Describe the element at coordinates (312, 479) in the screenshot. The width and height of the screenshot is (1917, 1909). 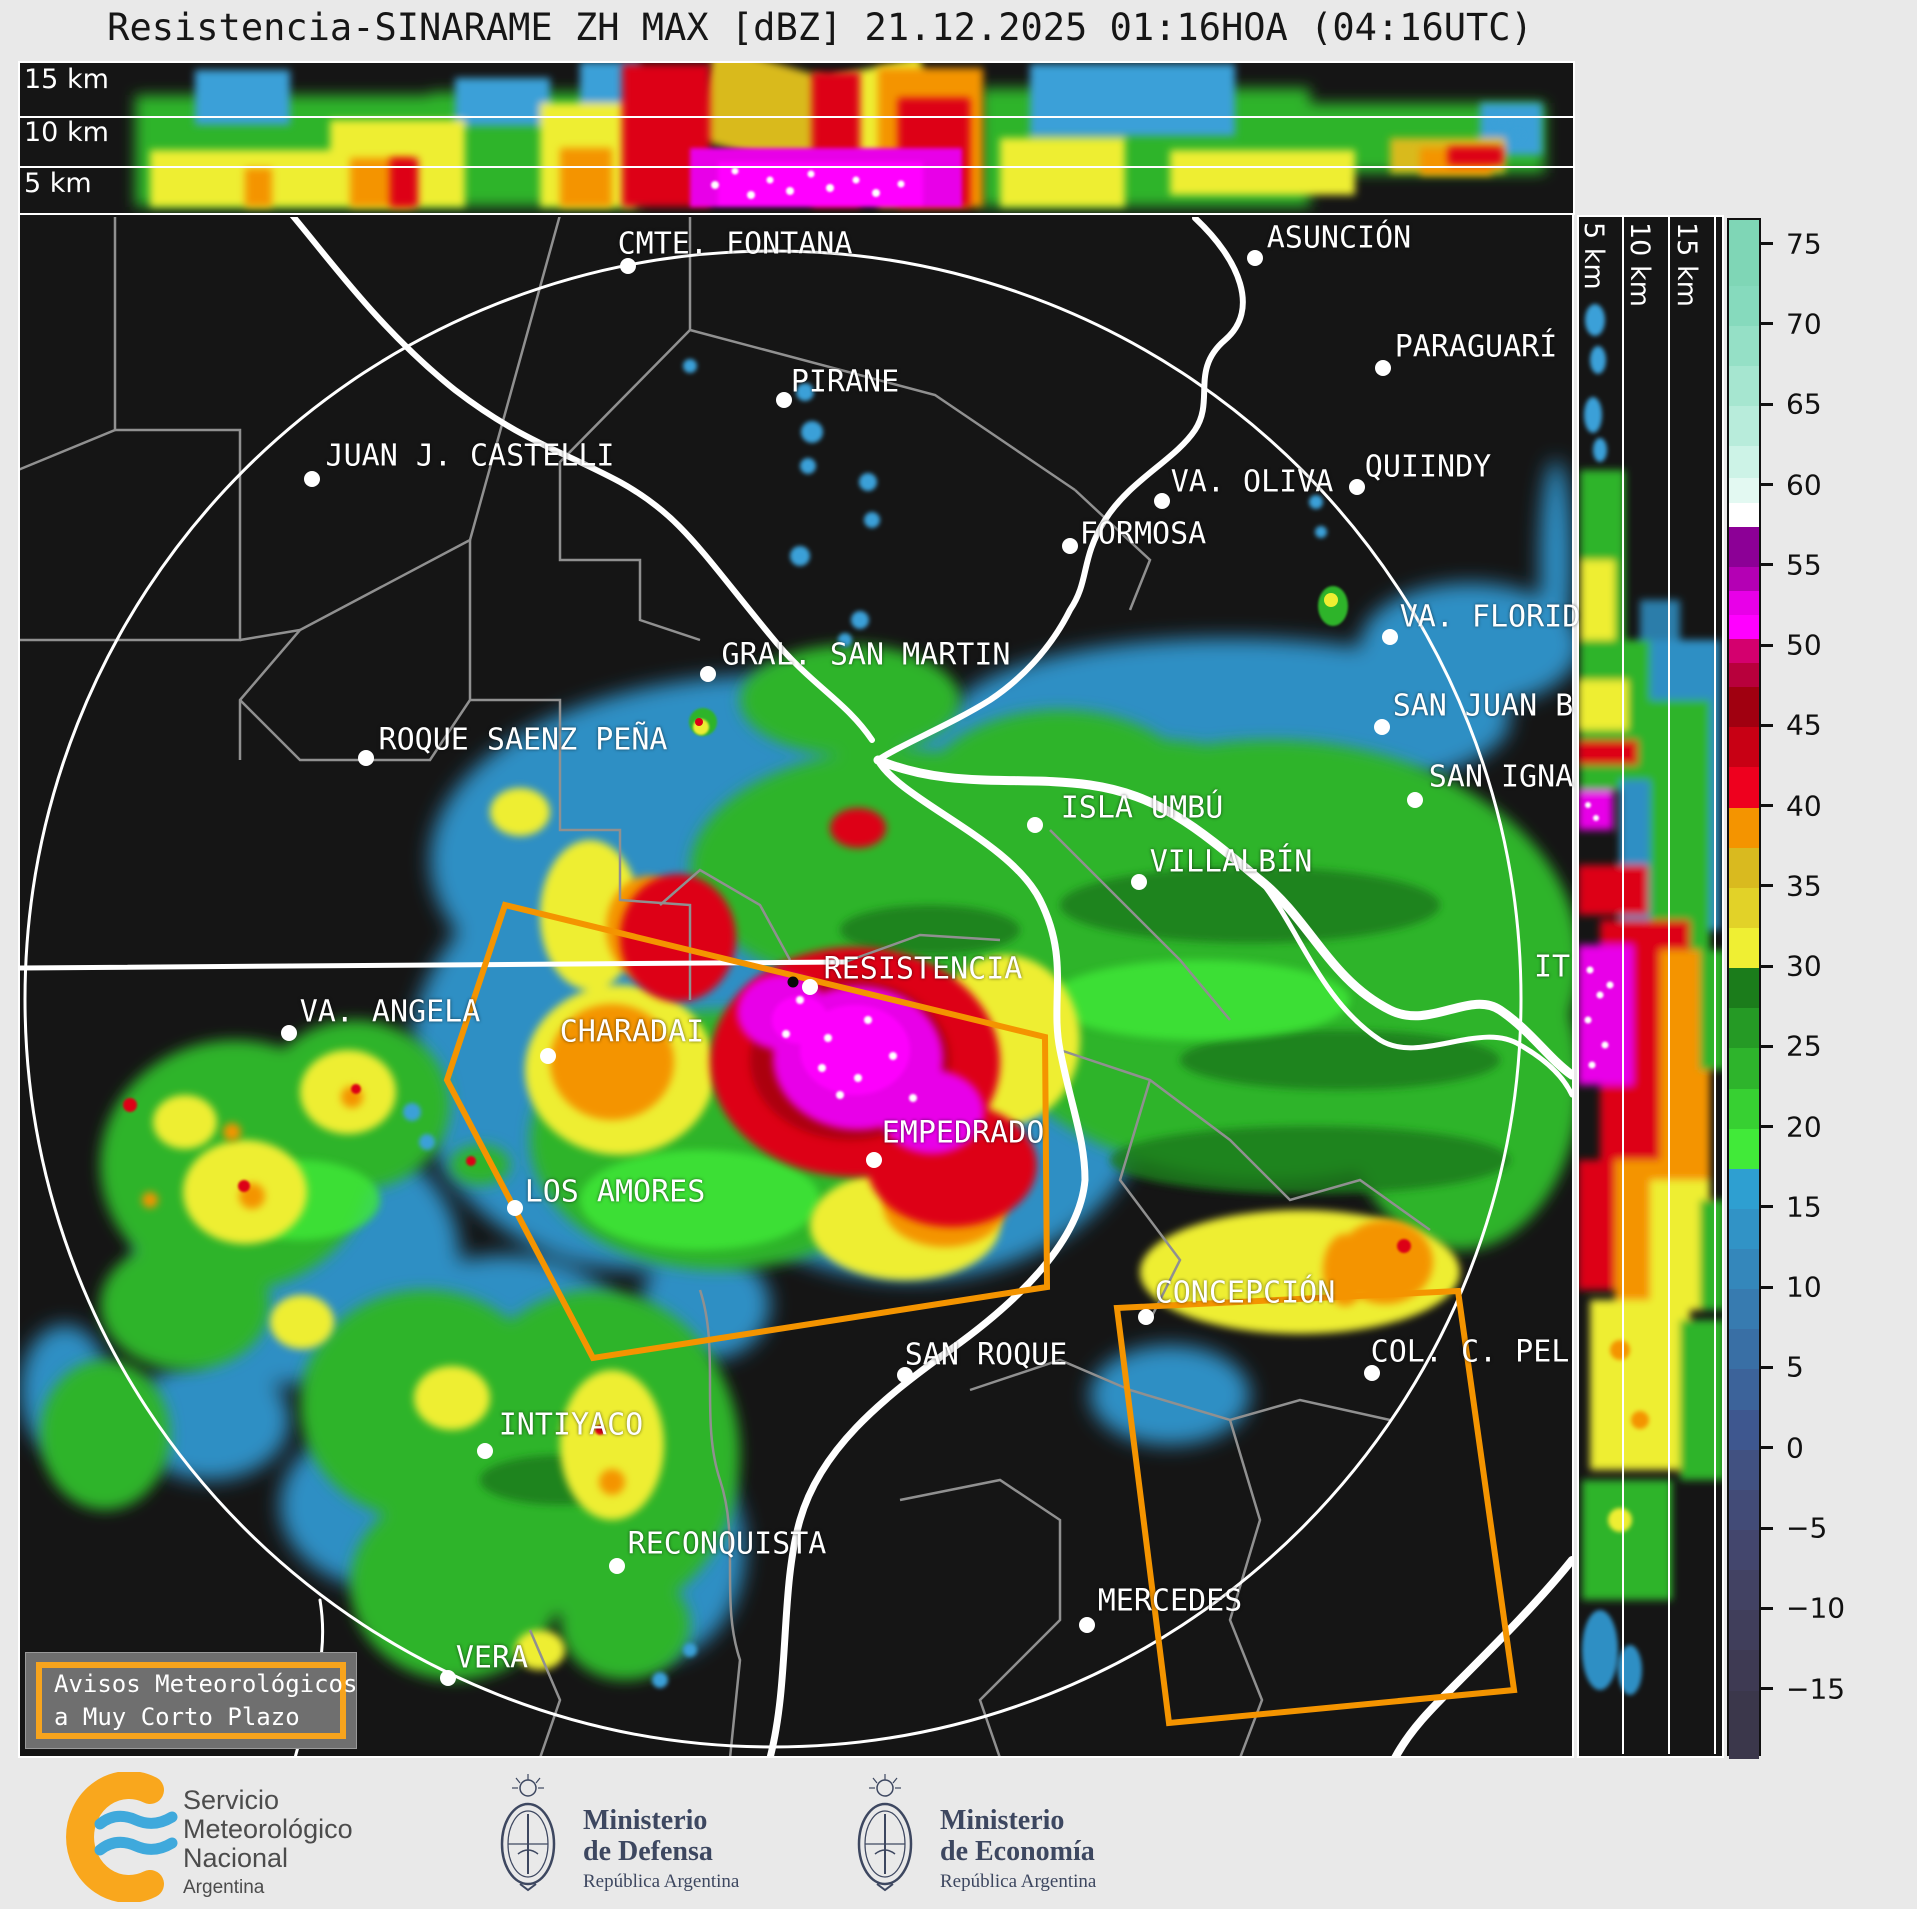
I see `city-dot-juan-j-castelli` at that location.